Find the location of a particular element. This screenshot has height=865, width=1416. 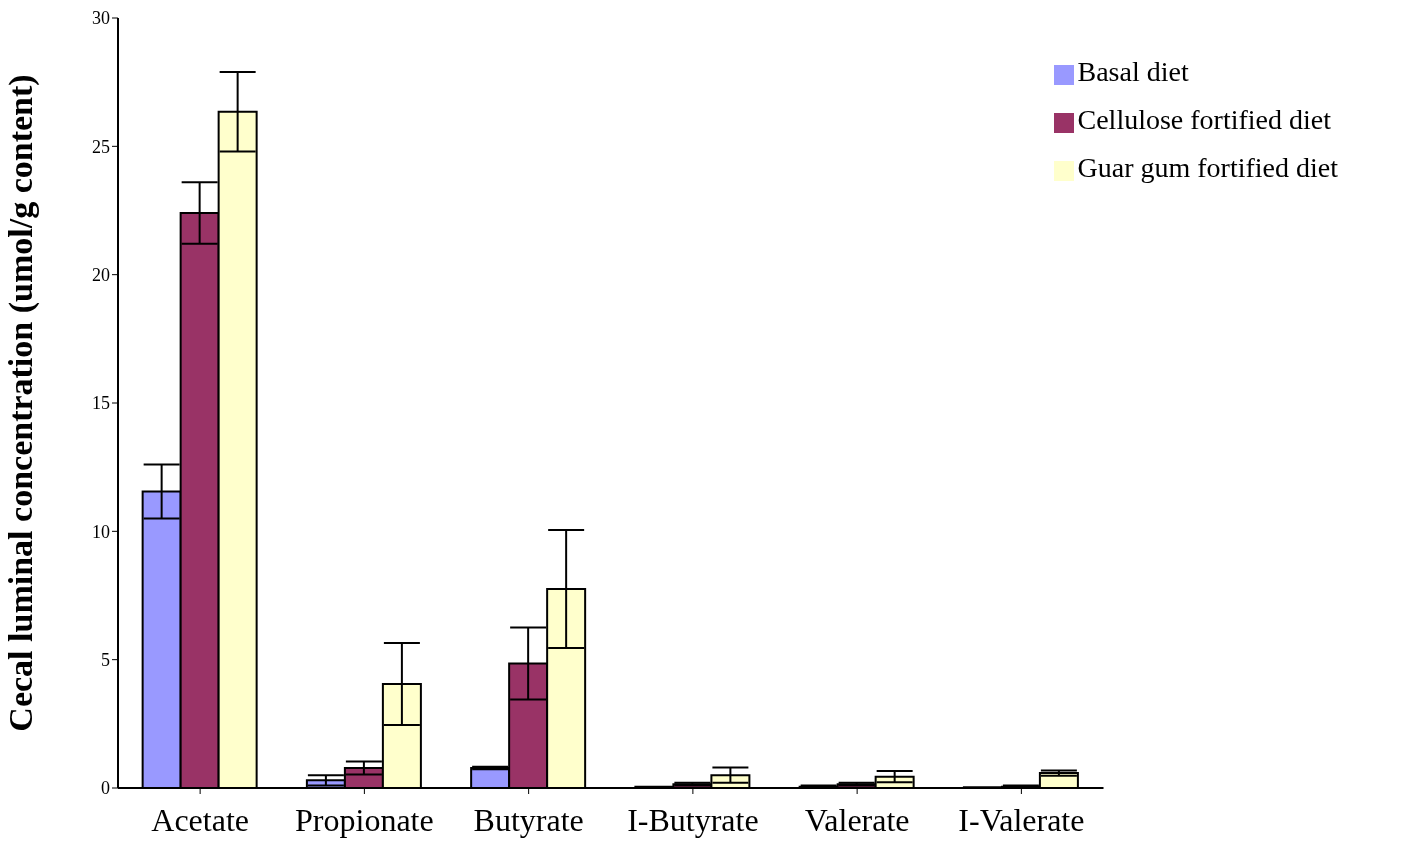

y-tick-label: 0 is located at coordinates (105, 788).